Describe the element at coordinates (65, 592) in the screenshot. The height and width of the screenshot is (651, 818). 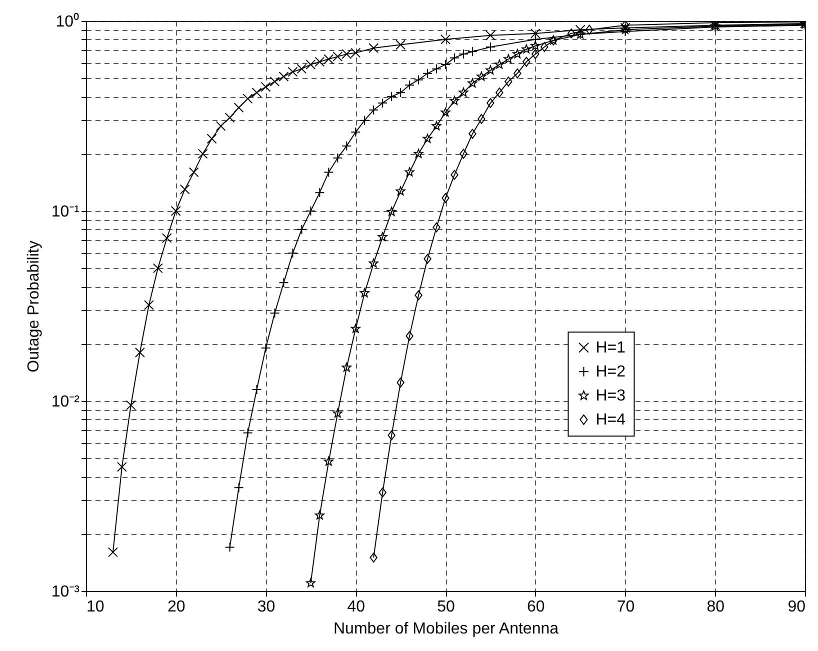
I see `y-tick-label: 10⁻³` at that location.